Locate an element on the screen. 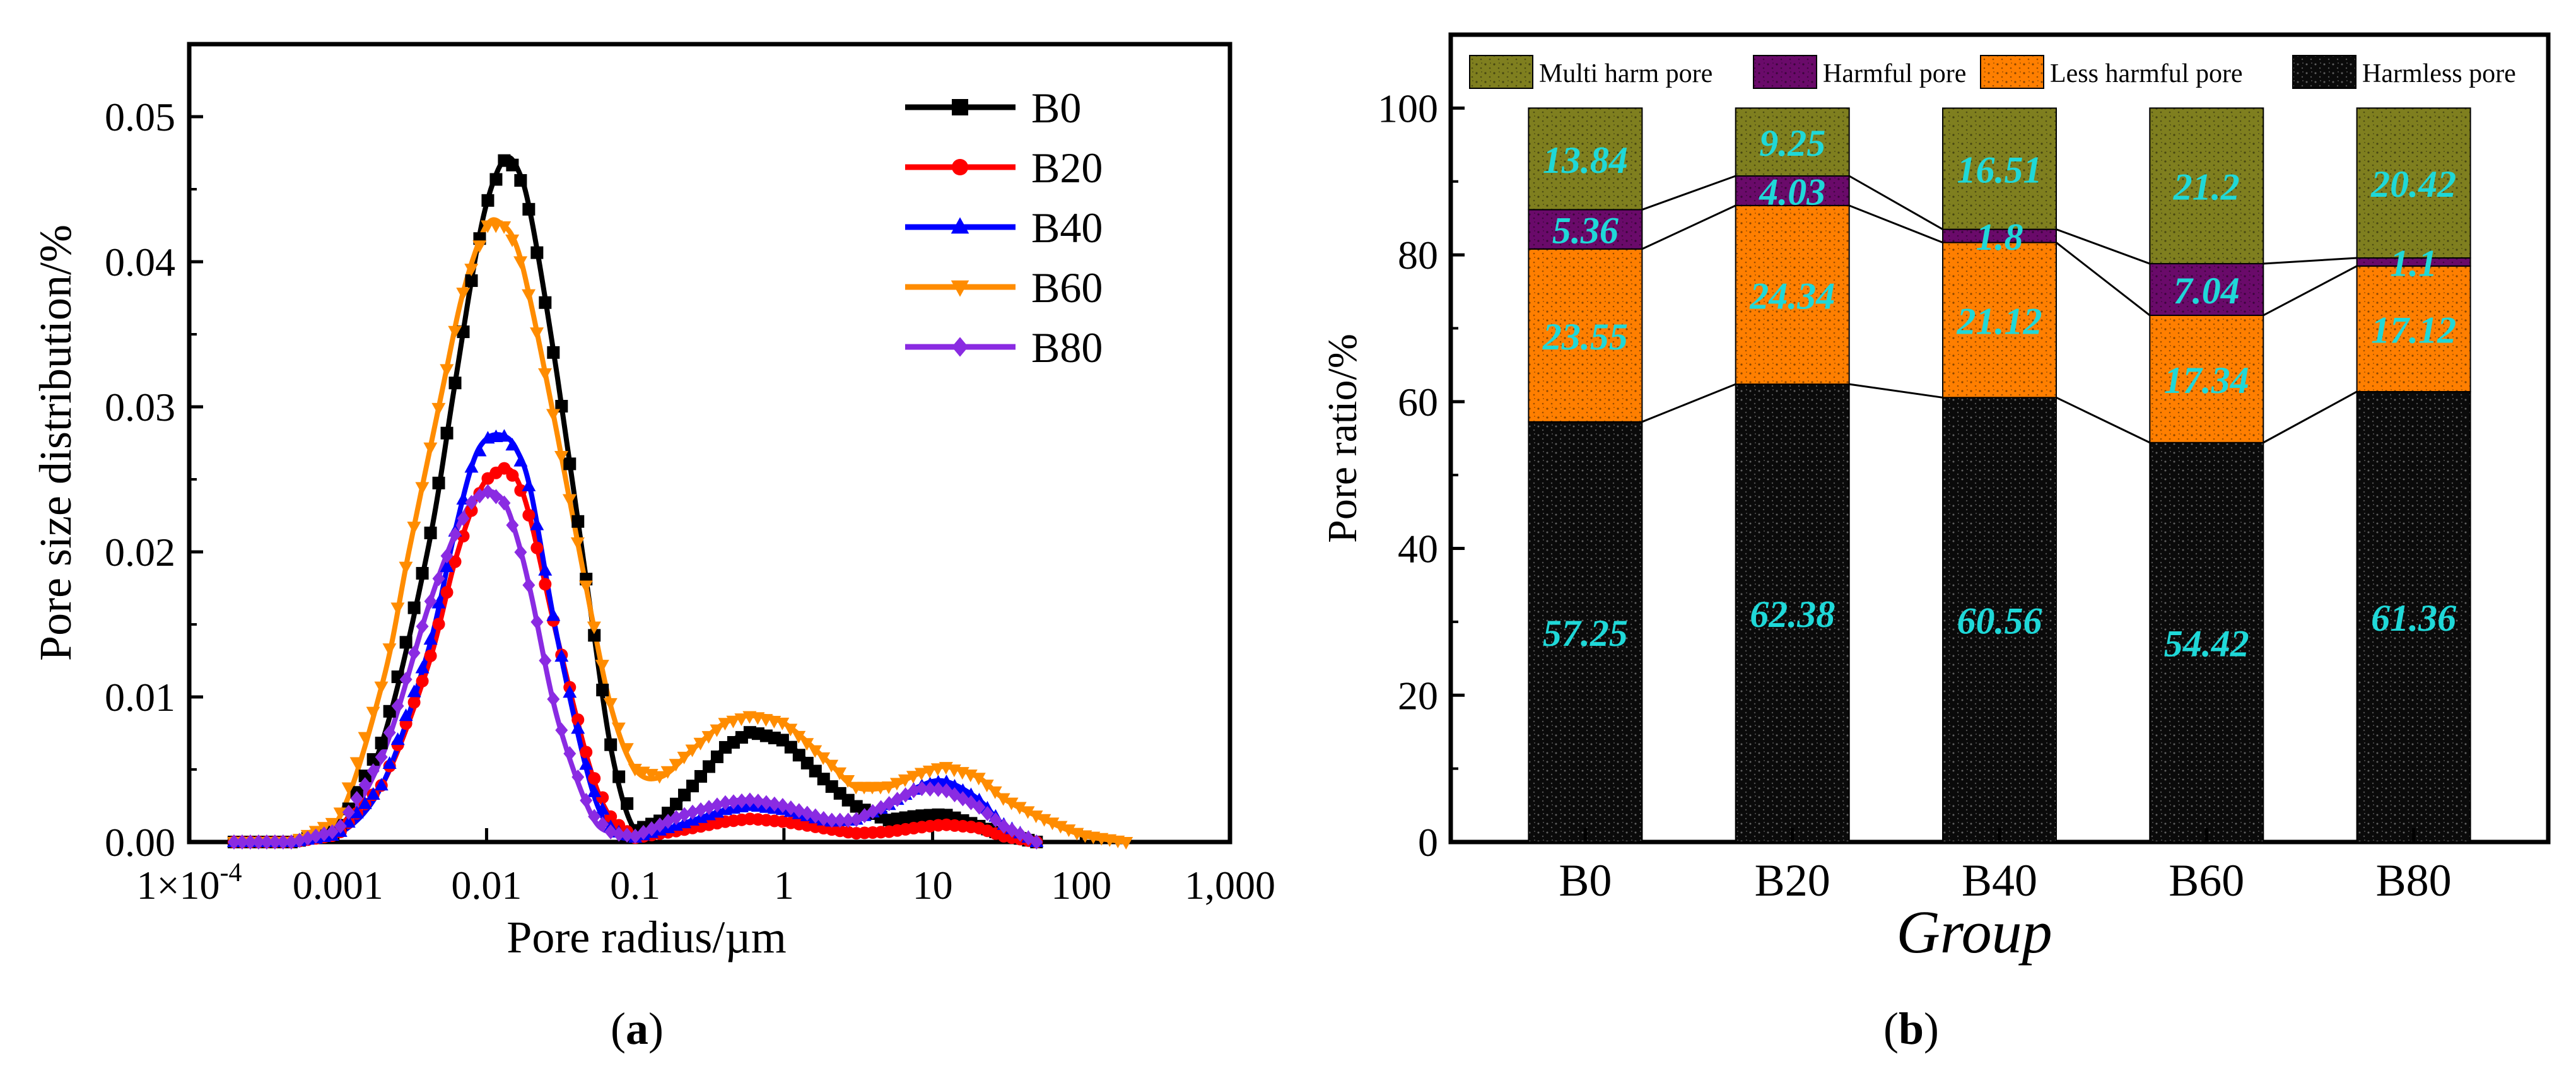 The width and height of the screenshot is (2576, 1076). value-label-b80-harmless-pore: 61.36 is located at coordinates (2413, 618).